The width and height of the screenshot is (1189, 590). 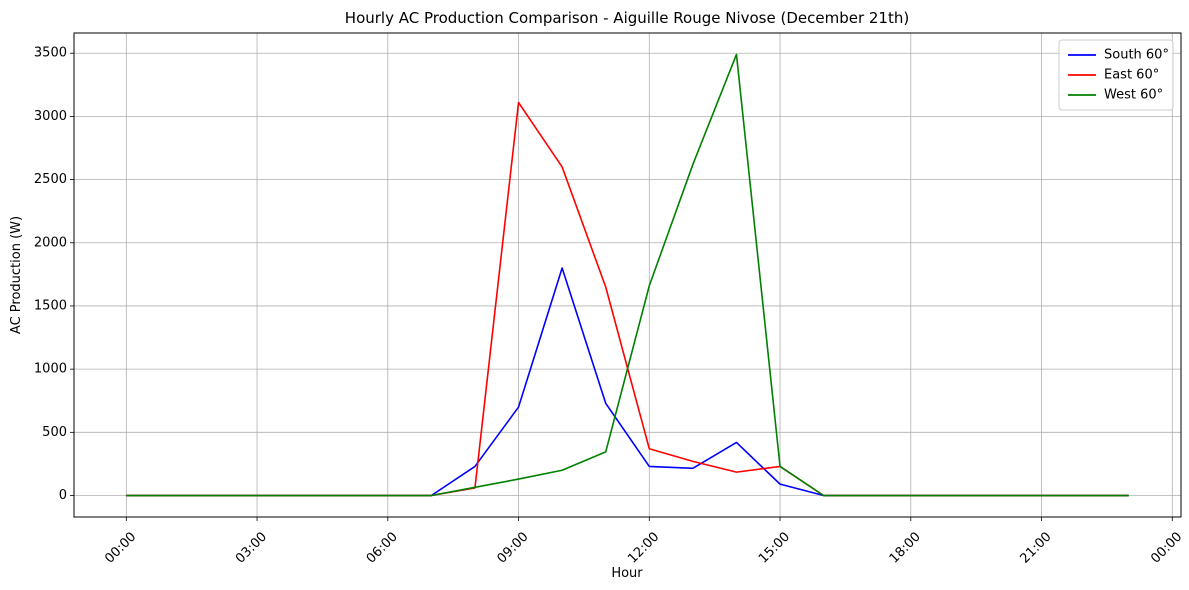 I want to click on legend-label: West 60°, so click(x=1133, y=95).